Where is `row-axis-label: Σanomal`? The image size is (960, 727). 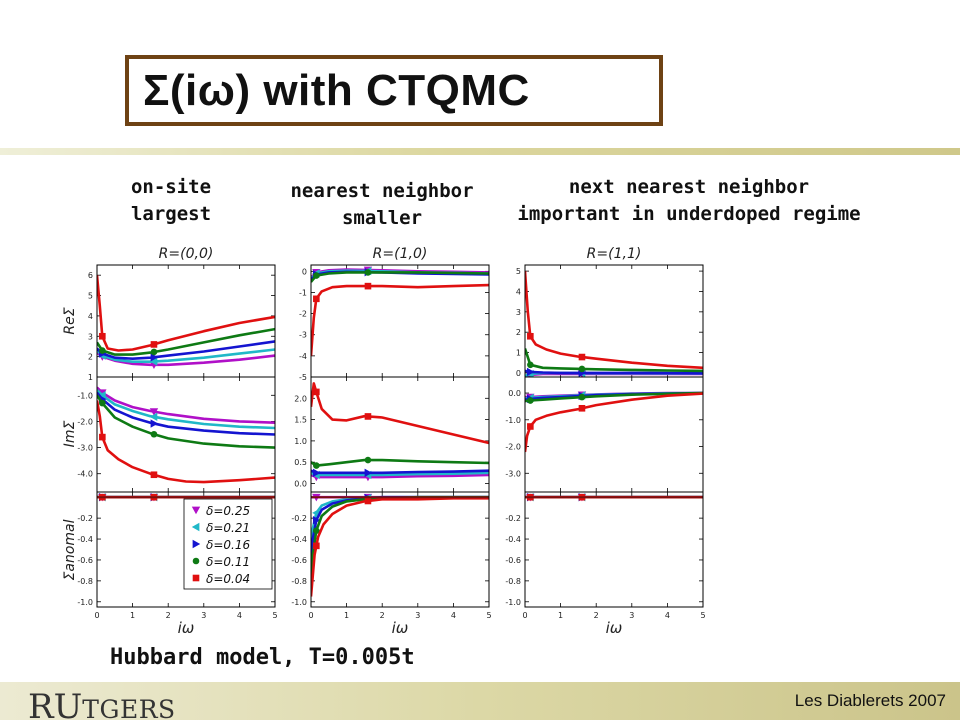 row-axis-label: Σanomal is located at coordinates (70, 549).